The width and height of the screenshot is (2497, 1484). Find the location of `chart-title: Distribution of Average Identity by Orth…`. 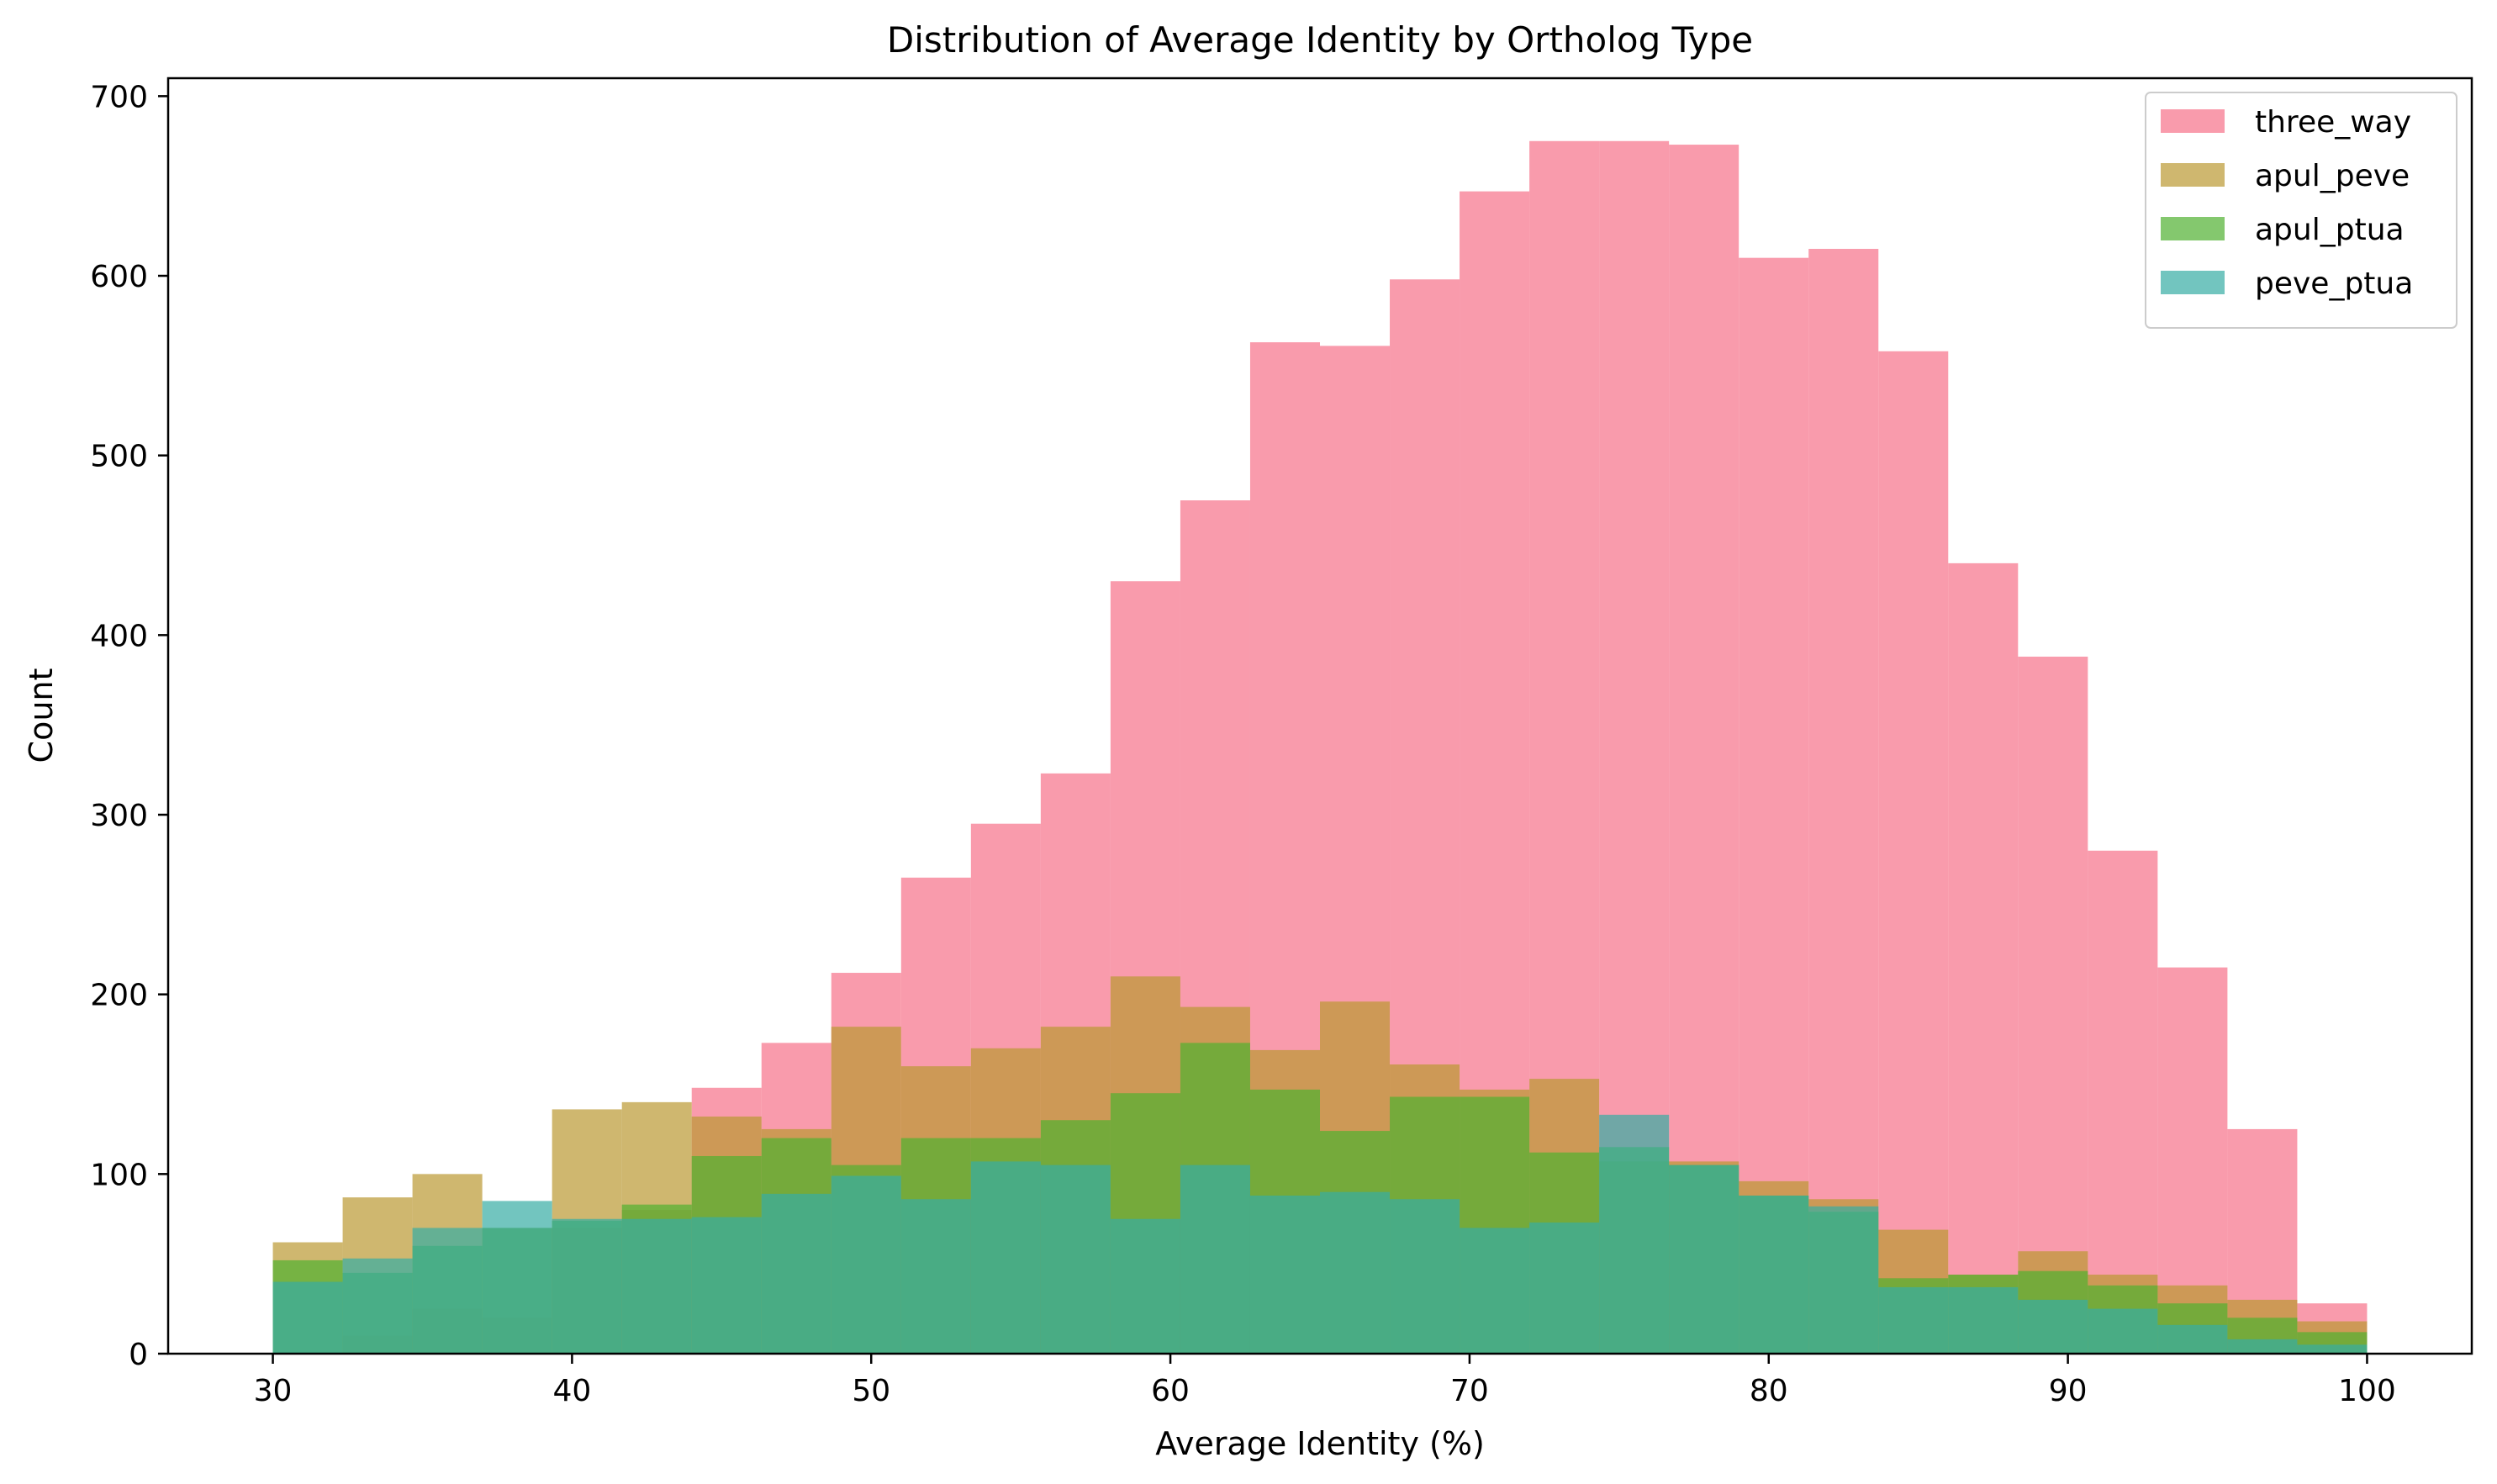

chart-title: Distribution of Average Identity by Orth… is located at coordinates (1320, 40).